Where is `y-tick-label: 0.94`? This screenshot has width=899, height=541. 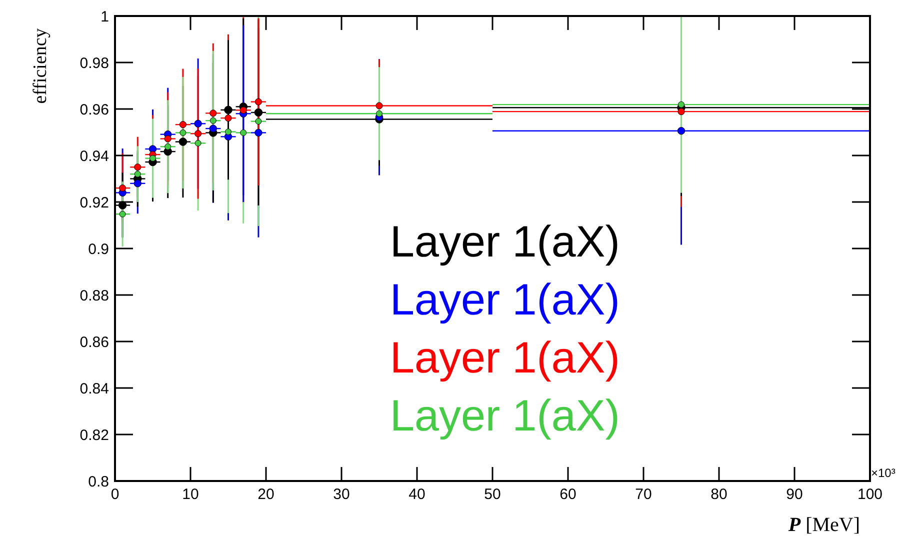
y-tick-label: 0.94 is located at coordinates (94, 156).